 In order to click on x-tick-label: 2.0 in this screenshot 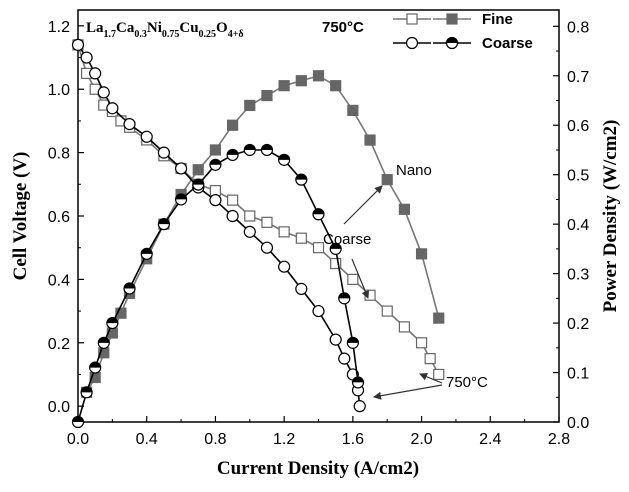, I will do `click(421, 439)`.